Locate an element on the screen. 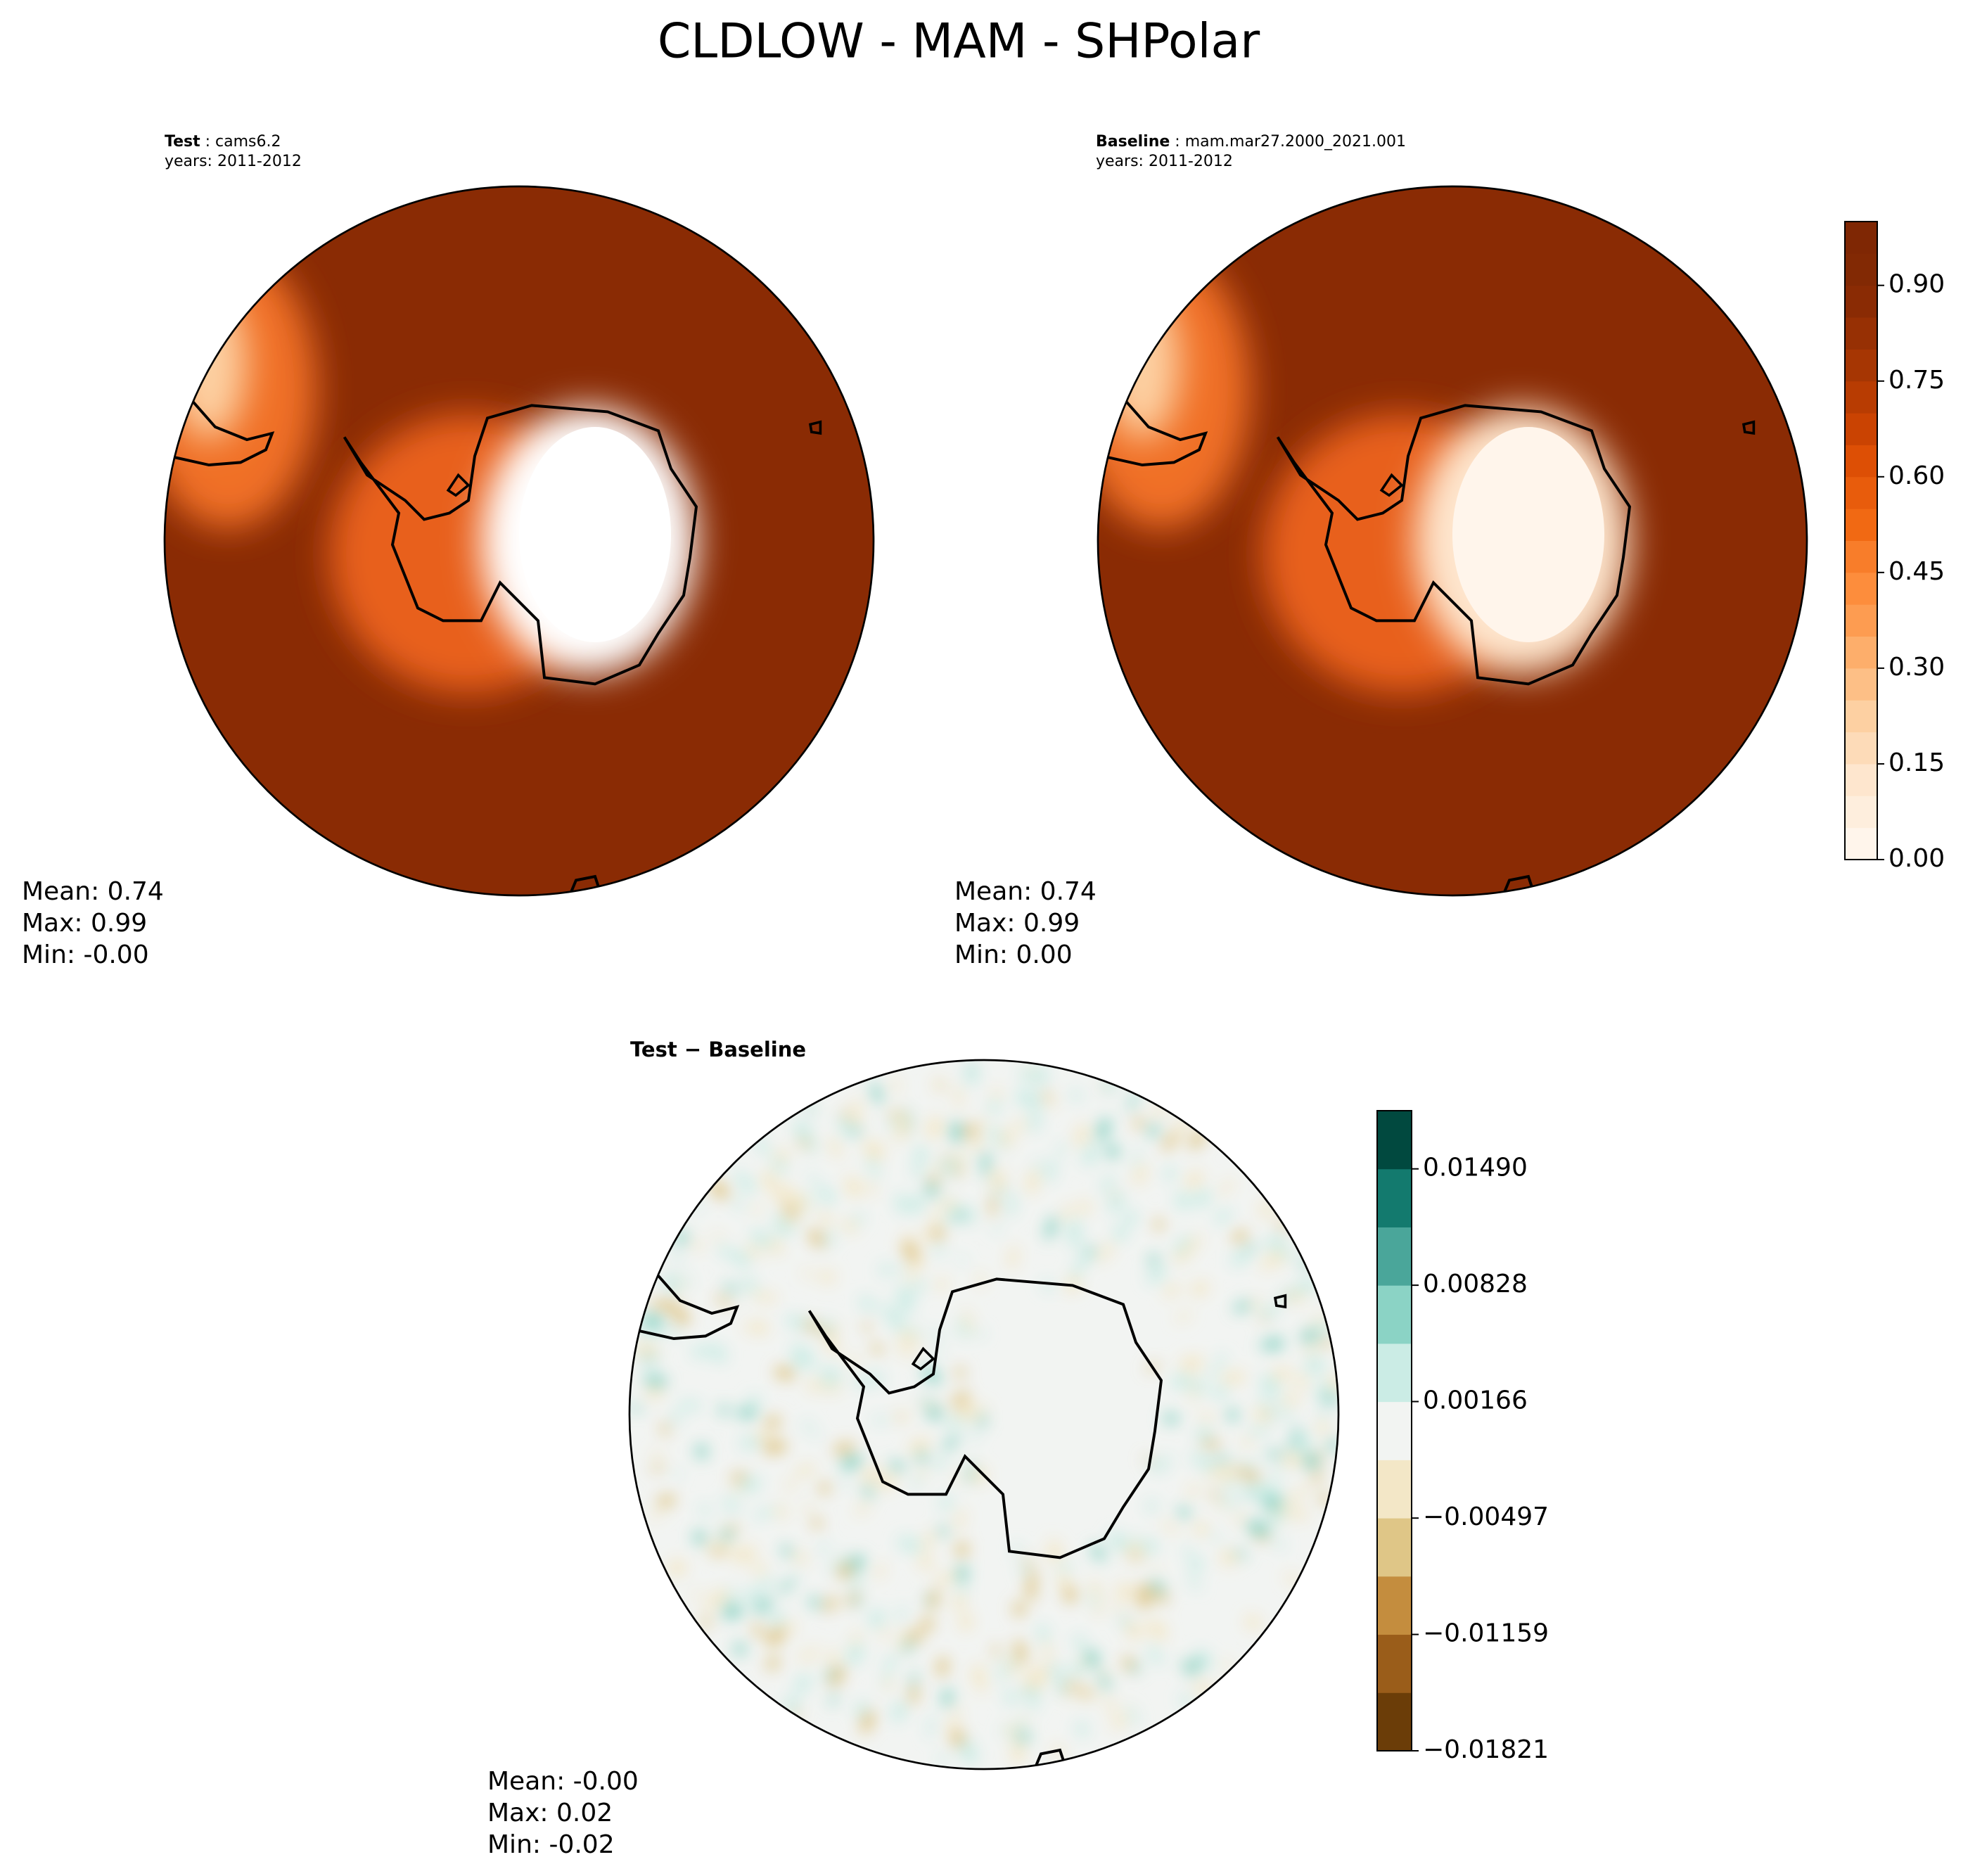 This screenshot has width=1975, height=1876. panel-years: years: 2011-2012 is located at coordinates (1164, 161).